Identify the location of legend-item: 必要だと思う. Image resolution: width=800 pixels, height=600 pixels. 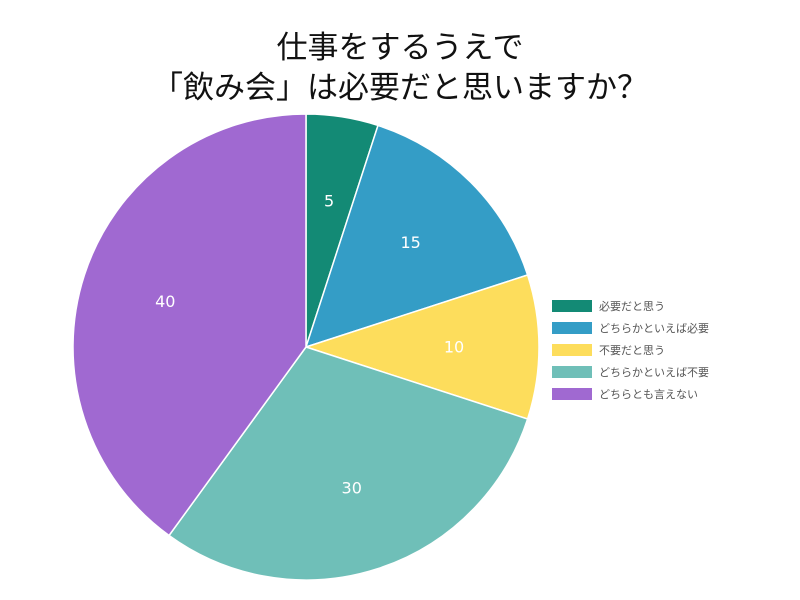
(630, 306).